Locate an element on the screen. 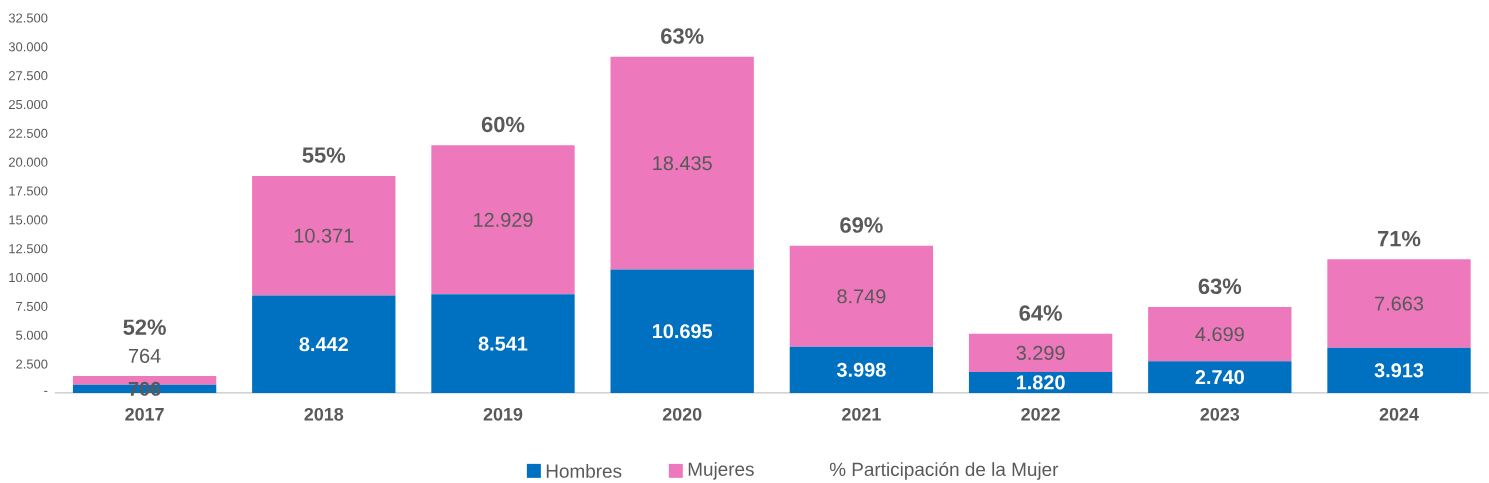  annotation: 55% is located at coordinates (324, 155).